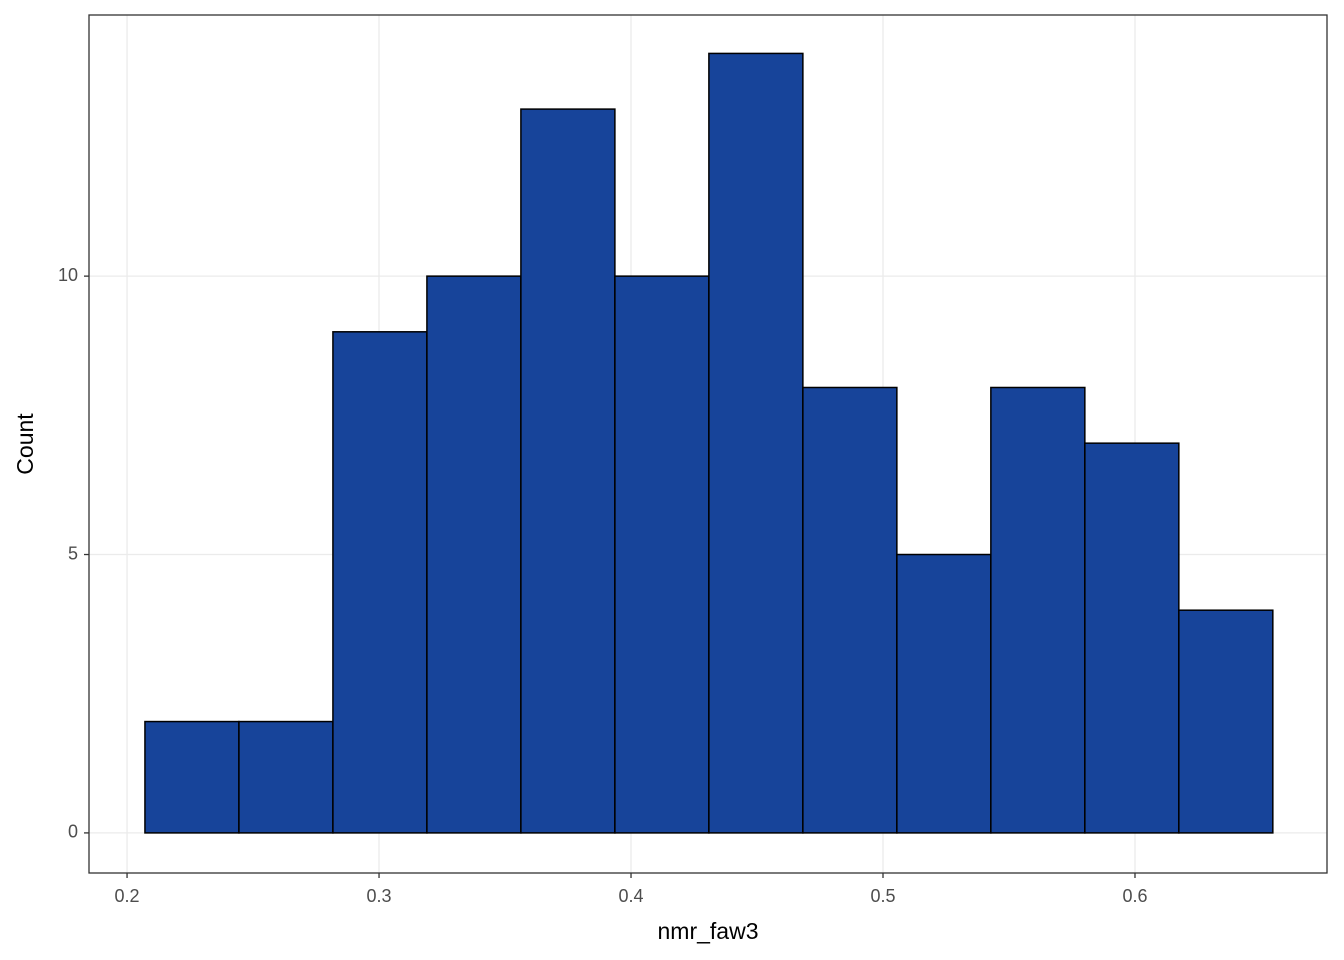 The width and height of the screenshot is (1344, 960). I want to click on y-tick-label: 10, so click(68, 275).